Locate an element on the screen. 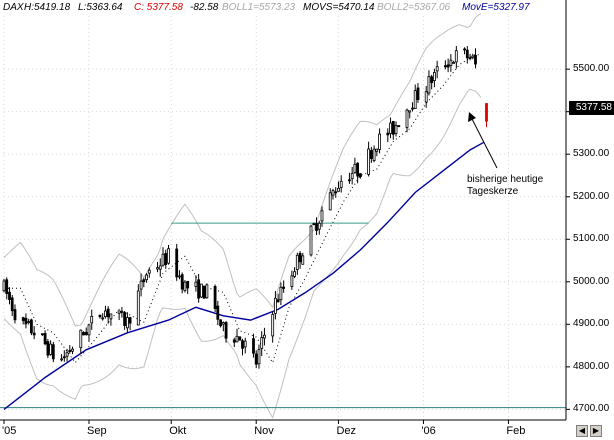 The height and width of the screenshot is (440, 614). last-price-label: 5377.58 is located at coordinates (591, 108).